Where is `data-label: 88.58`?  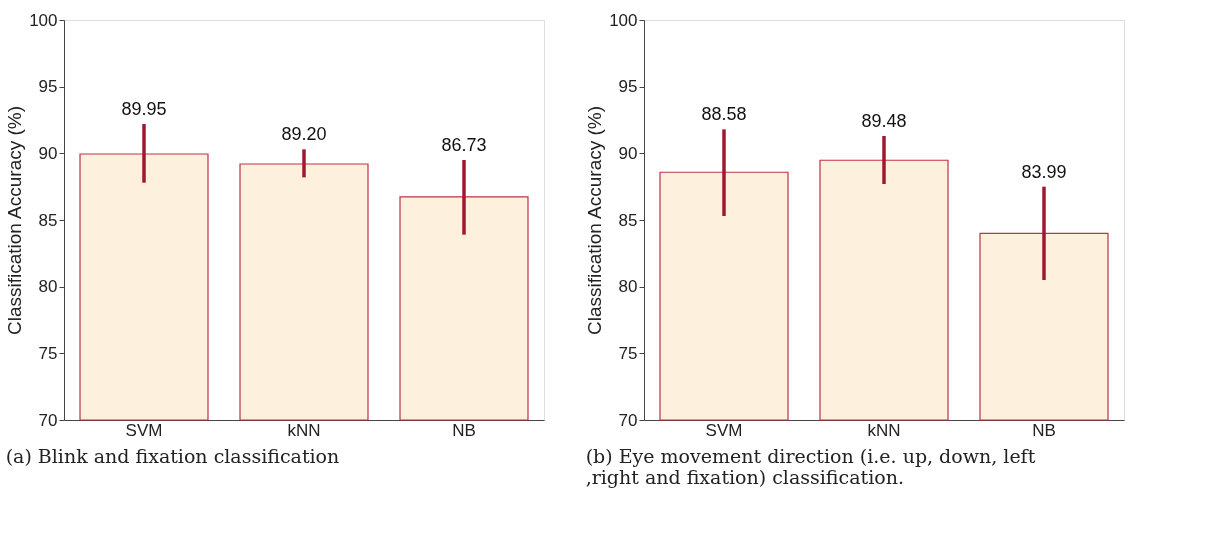 data-label: 88.58 is located at coordinates (724, 114).